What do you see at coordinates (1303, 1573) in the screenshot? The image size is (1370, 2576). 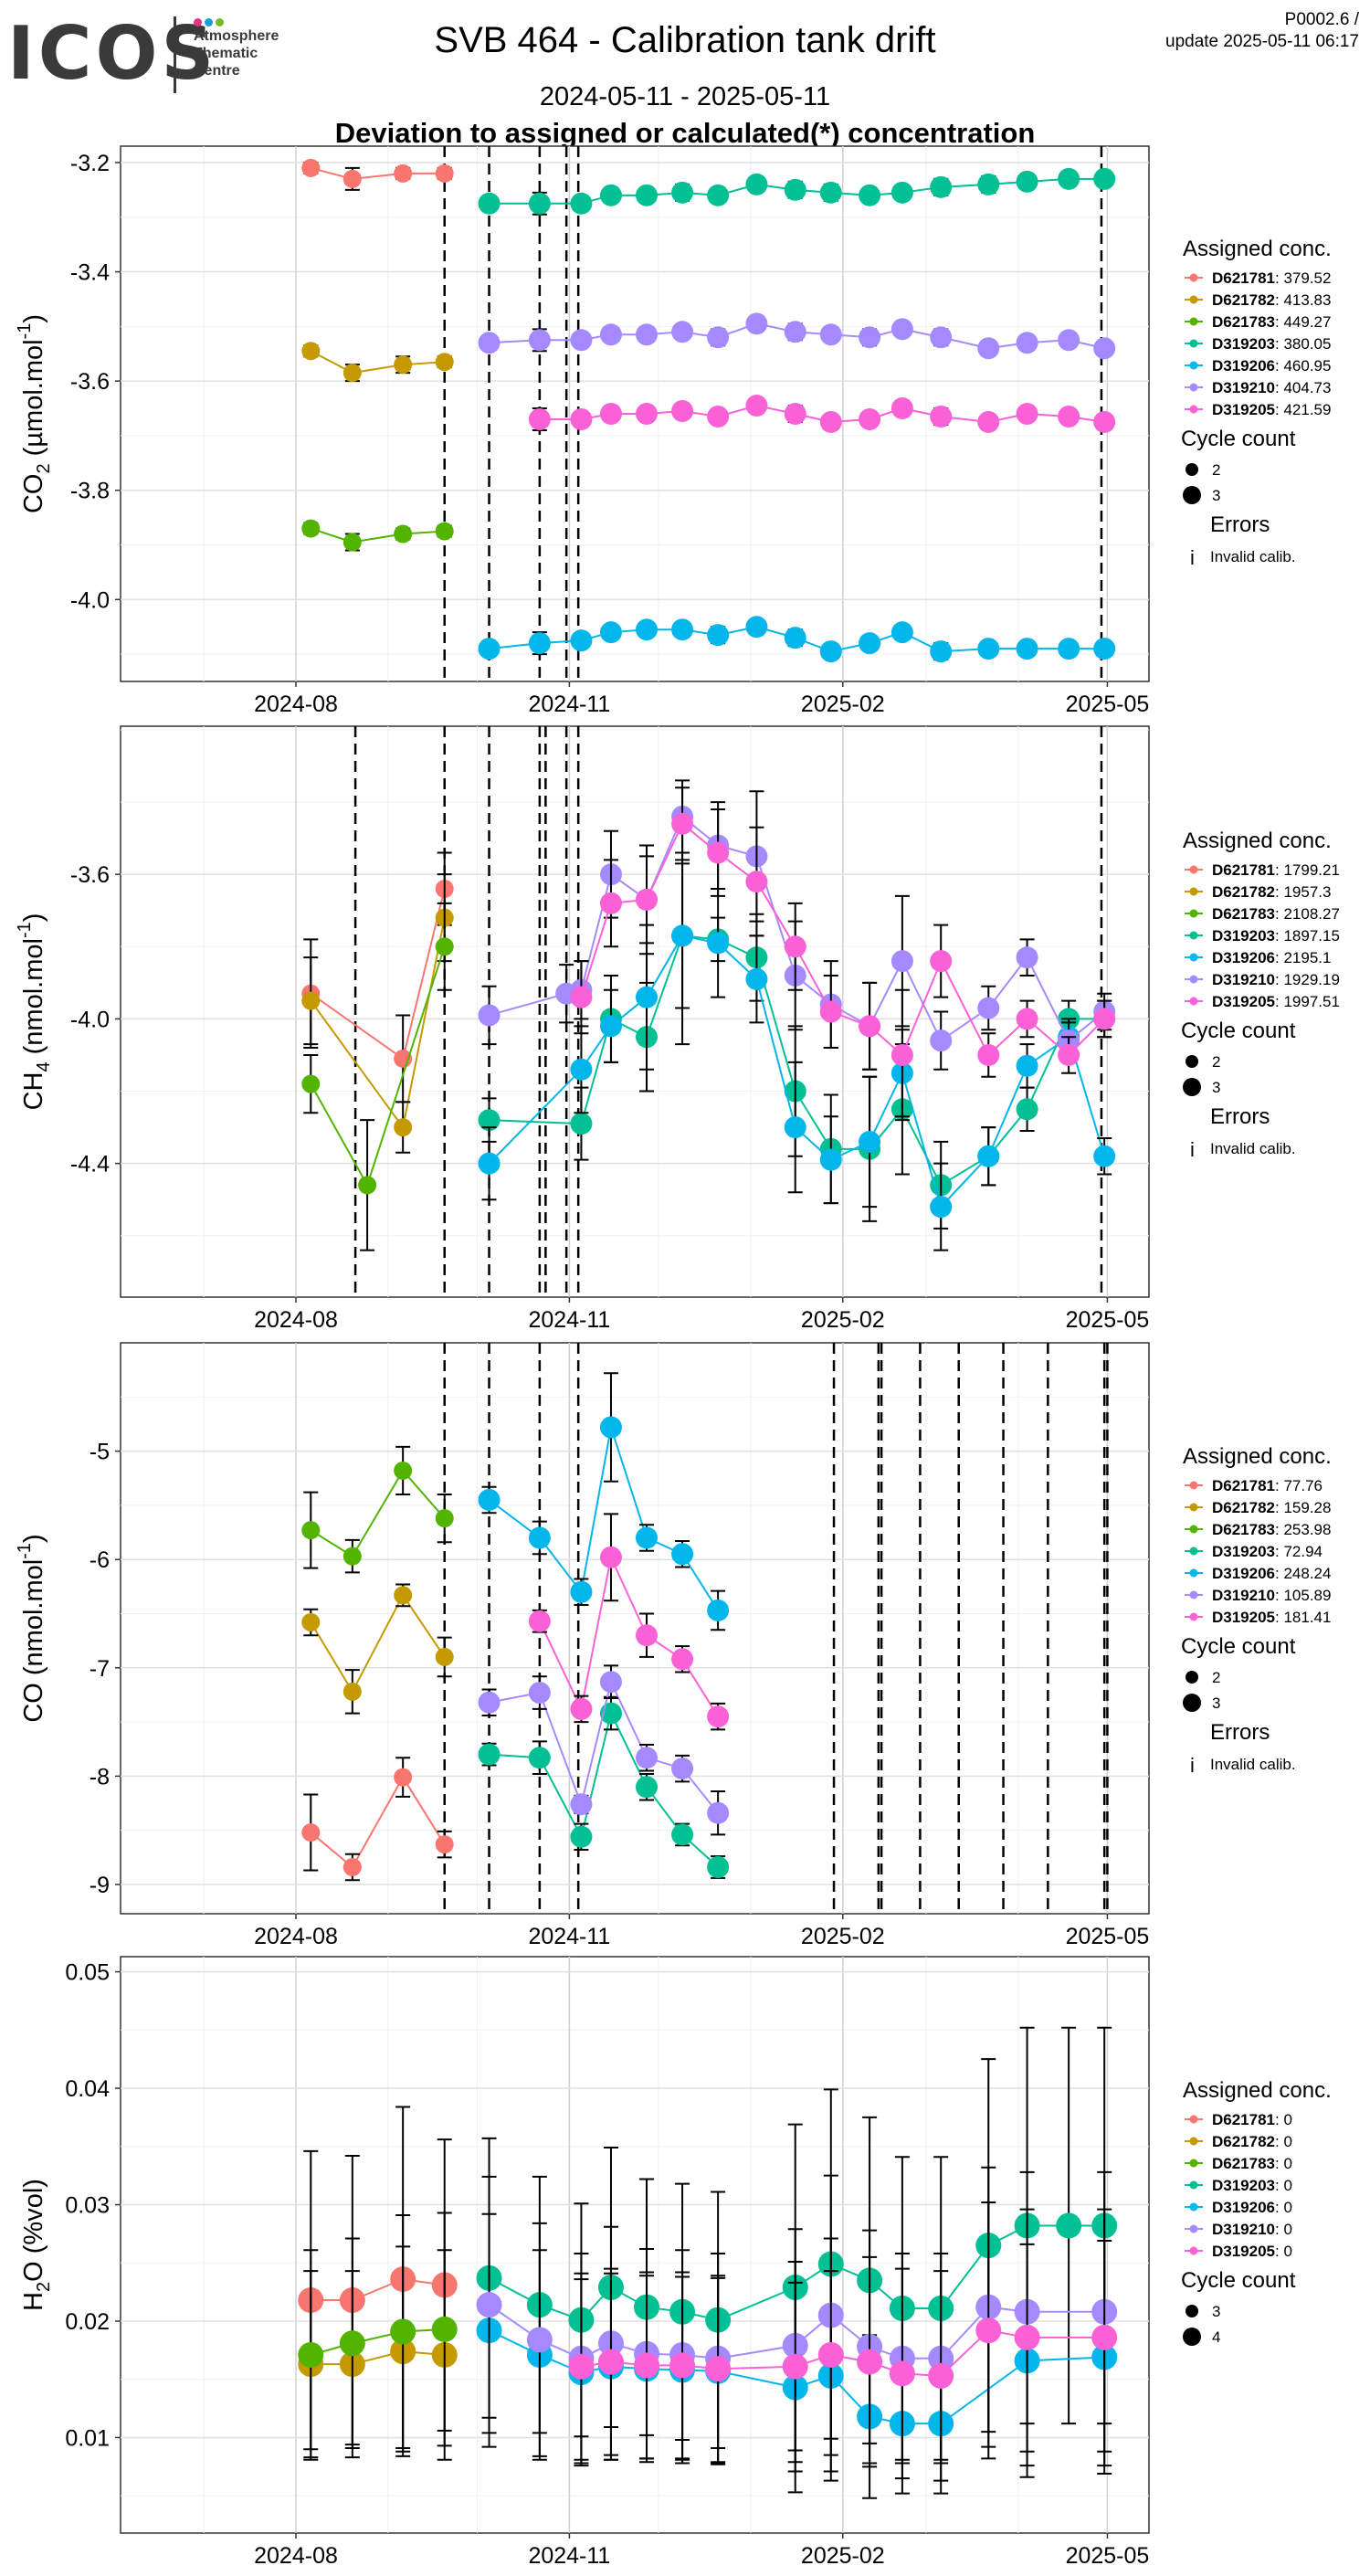 I see `legend-entry-value: : 248.24` at bounding box center [1303, 1573].